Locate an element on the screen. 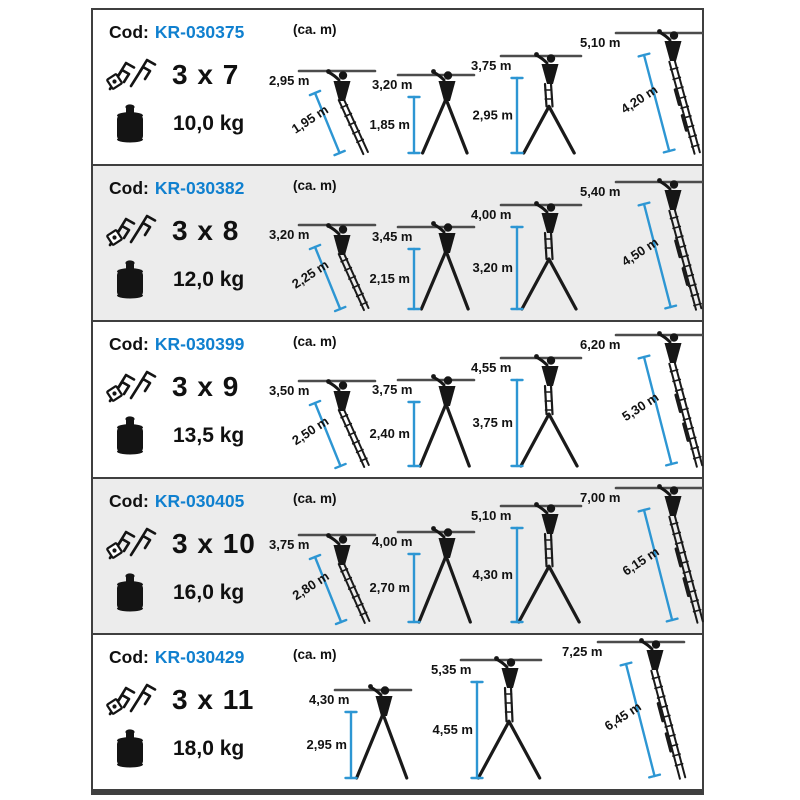 This screenshot has width=800, height=800. diagram-aframe: 3,20 m 1,85 m is located at coordinates (423, 112).